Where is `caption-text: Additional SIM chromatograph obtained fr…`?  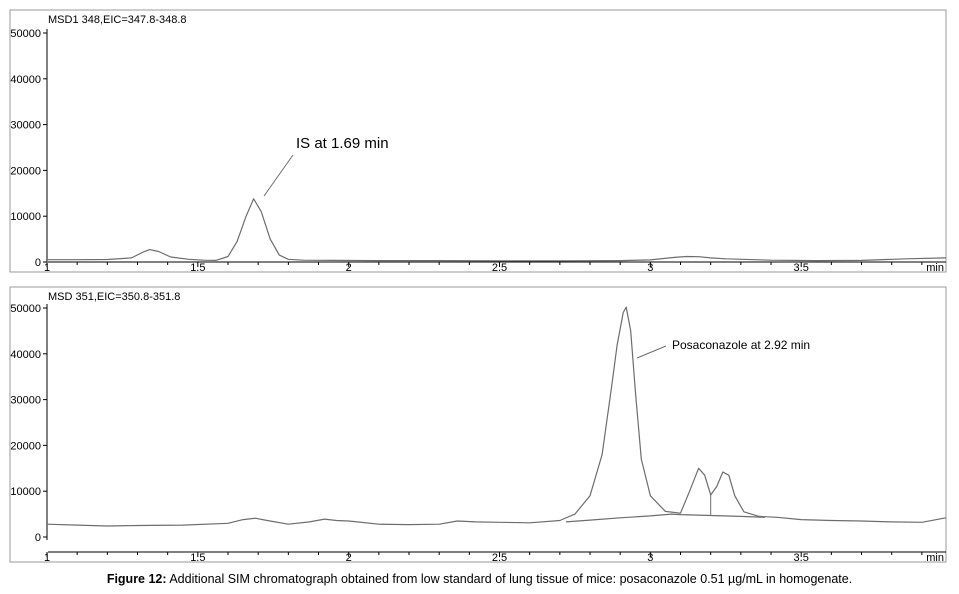 caption-text: Additional SIM chromatograph obtained fr… is located at coordinates (509, 579).